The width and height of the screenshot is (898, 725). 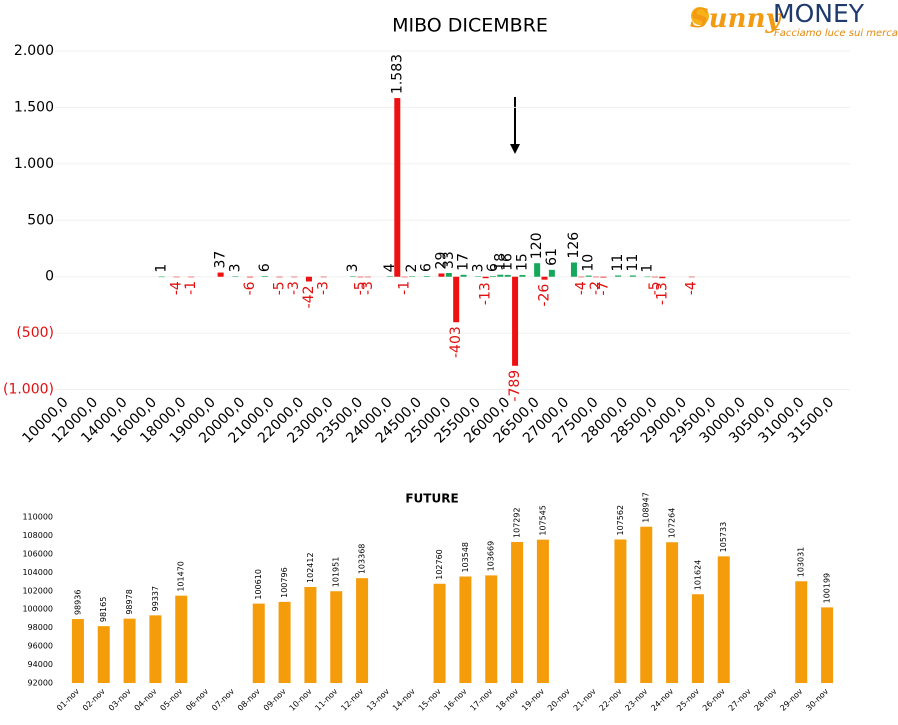 I want to click on data-label: -42, so click(x=309, y=296).